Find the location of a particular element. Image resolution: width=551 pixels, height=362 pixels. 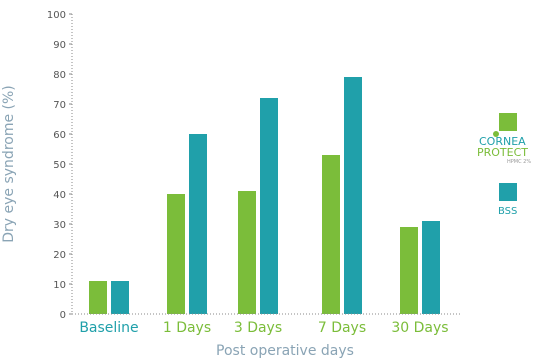

bar-cornea-protect-1-days is located at coordinates (176, 254).